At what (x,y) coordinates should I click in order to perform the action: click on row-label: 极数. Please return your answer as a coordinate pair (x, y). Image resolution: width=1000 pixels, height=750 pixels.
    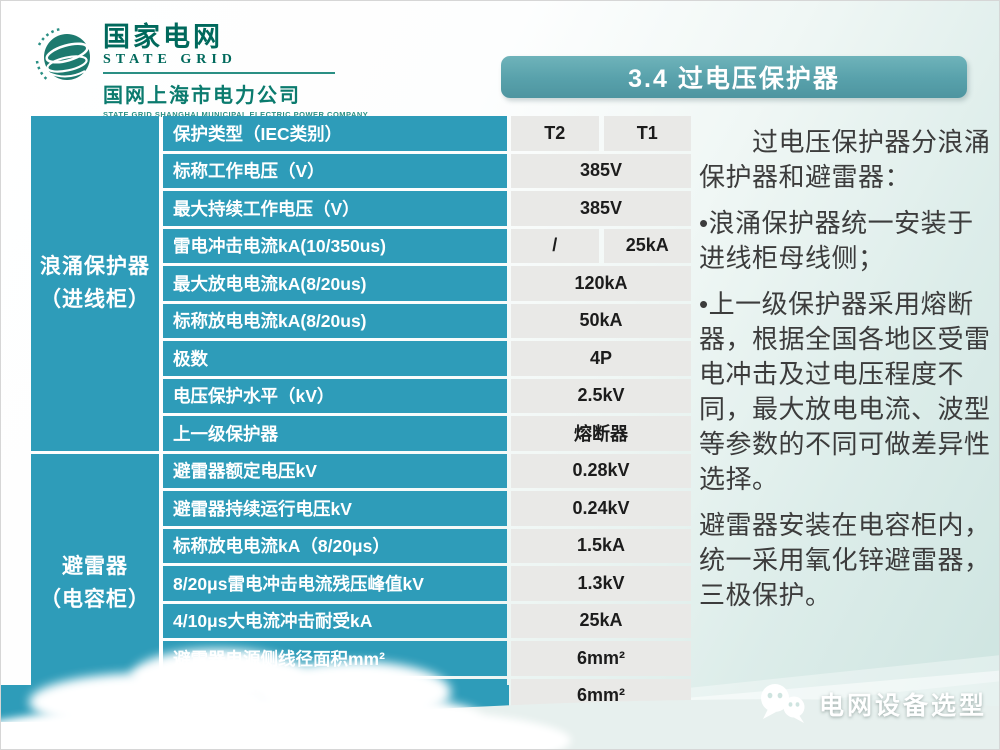
    Looking at the image, I should click on (335, 358).